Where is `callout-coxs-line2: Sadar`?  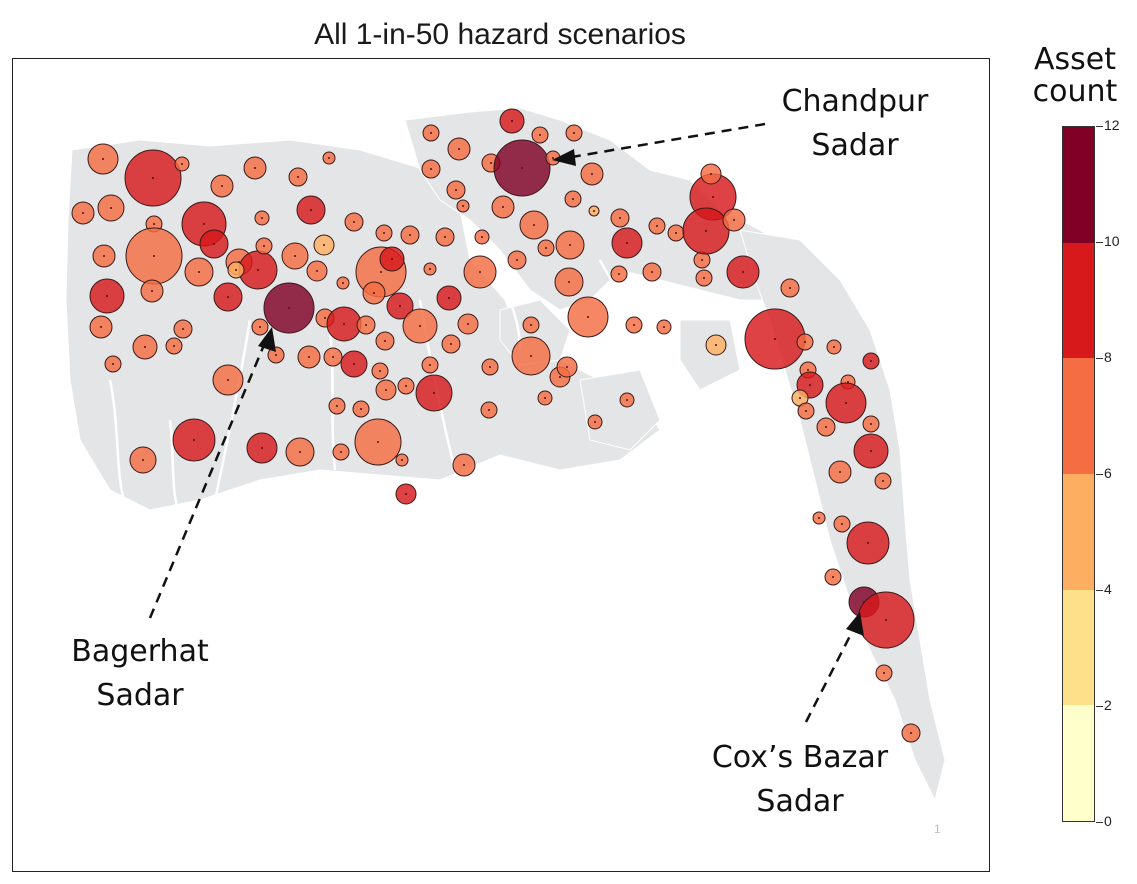 callout-coxs-line2: Sadar is located at coordinates (800, 801).